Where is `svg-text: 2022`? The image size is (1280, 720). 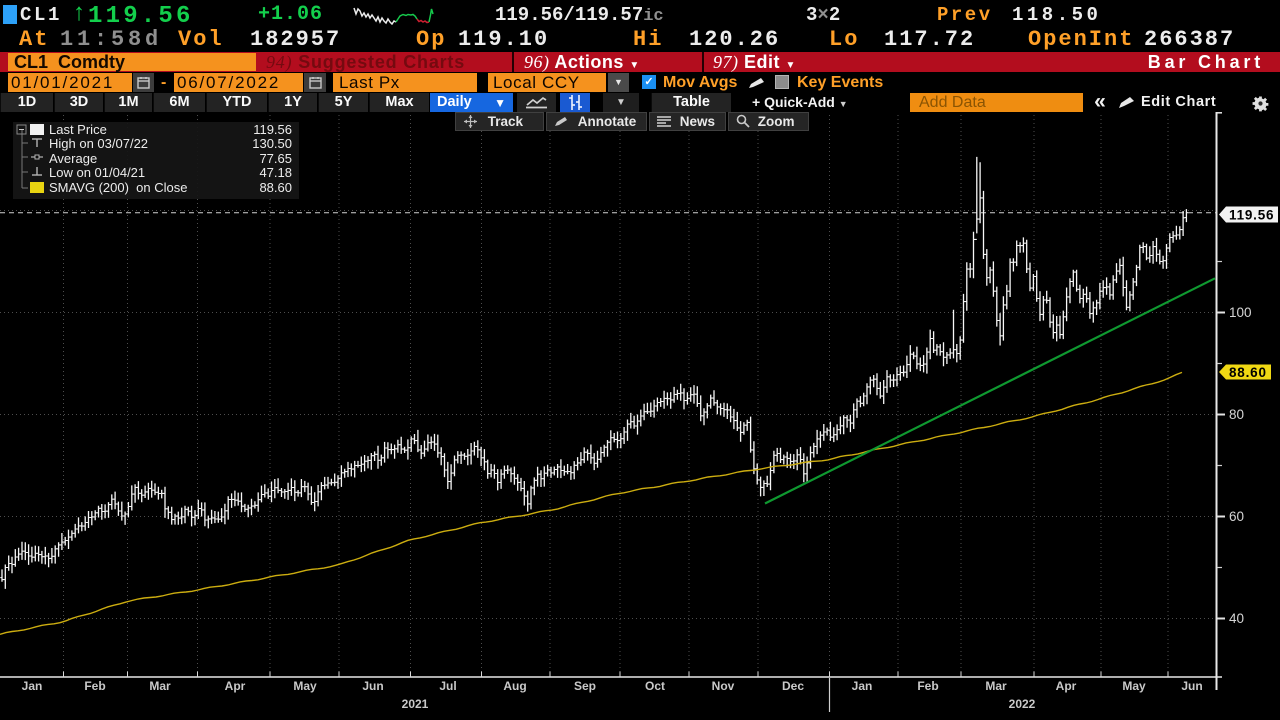 svg-text: 2022 is located at coordinates (1022, 704).